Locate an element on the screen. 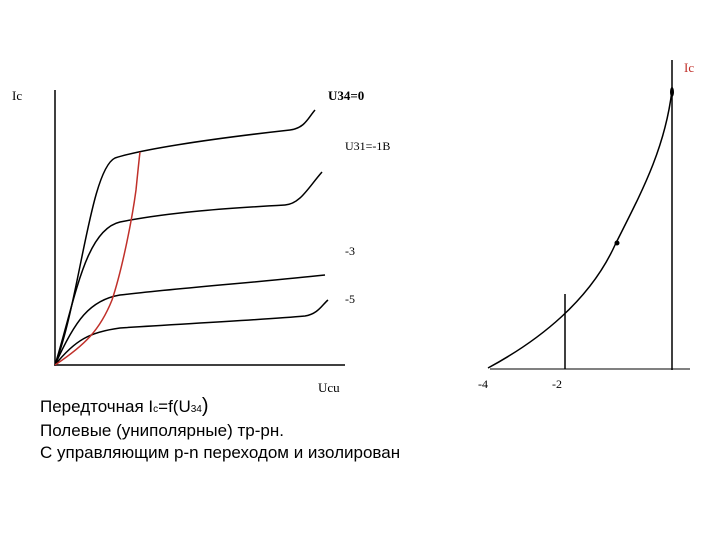 The width and height of the screenshot is (720, 540). axis-label: Ucu is located at coordinates (329, 387).